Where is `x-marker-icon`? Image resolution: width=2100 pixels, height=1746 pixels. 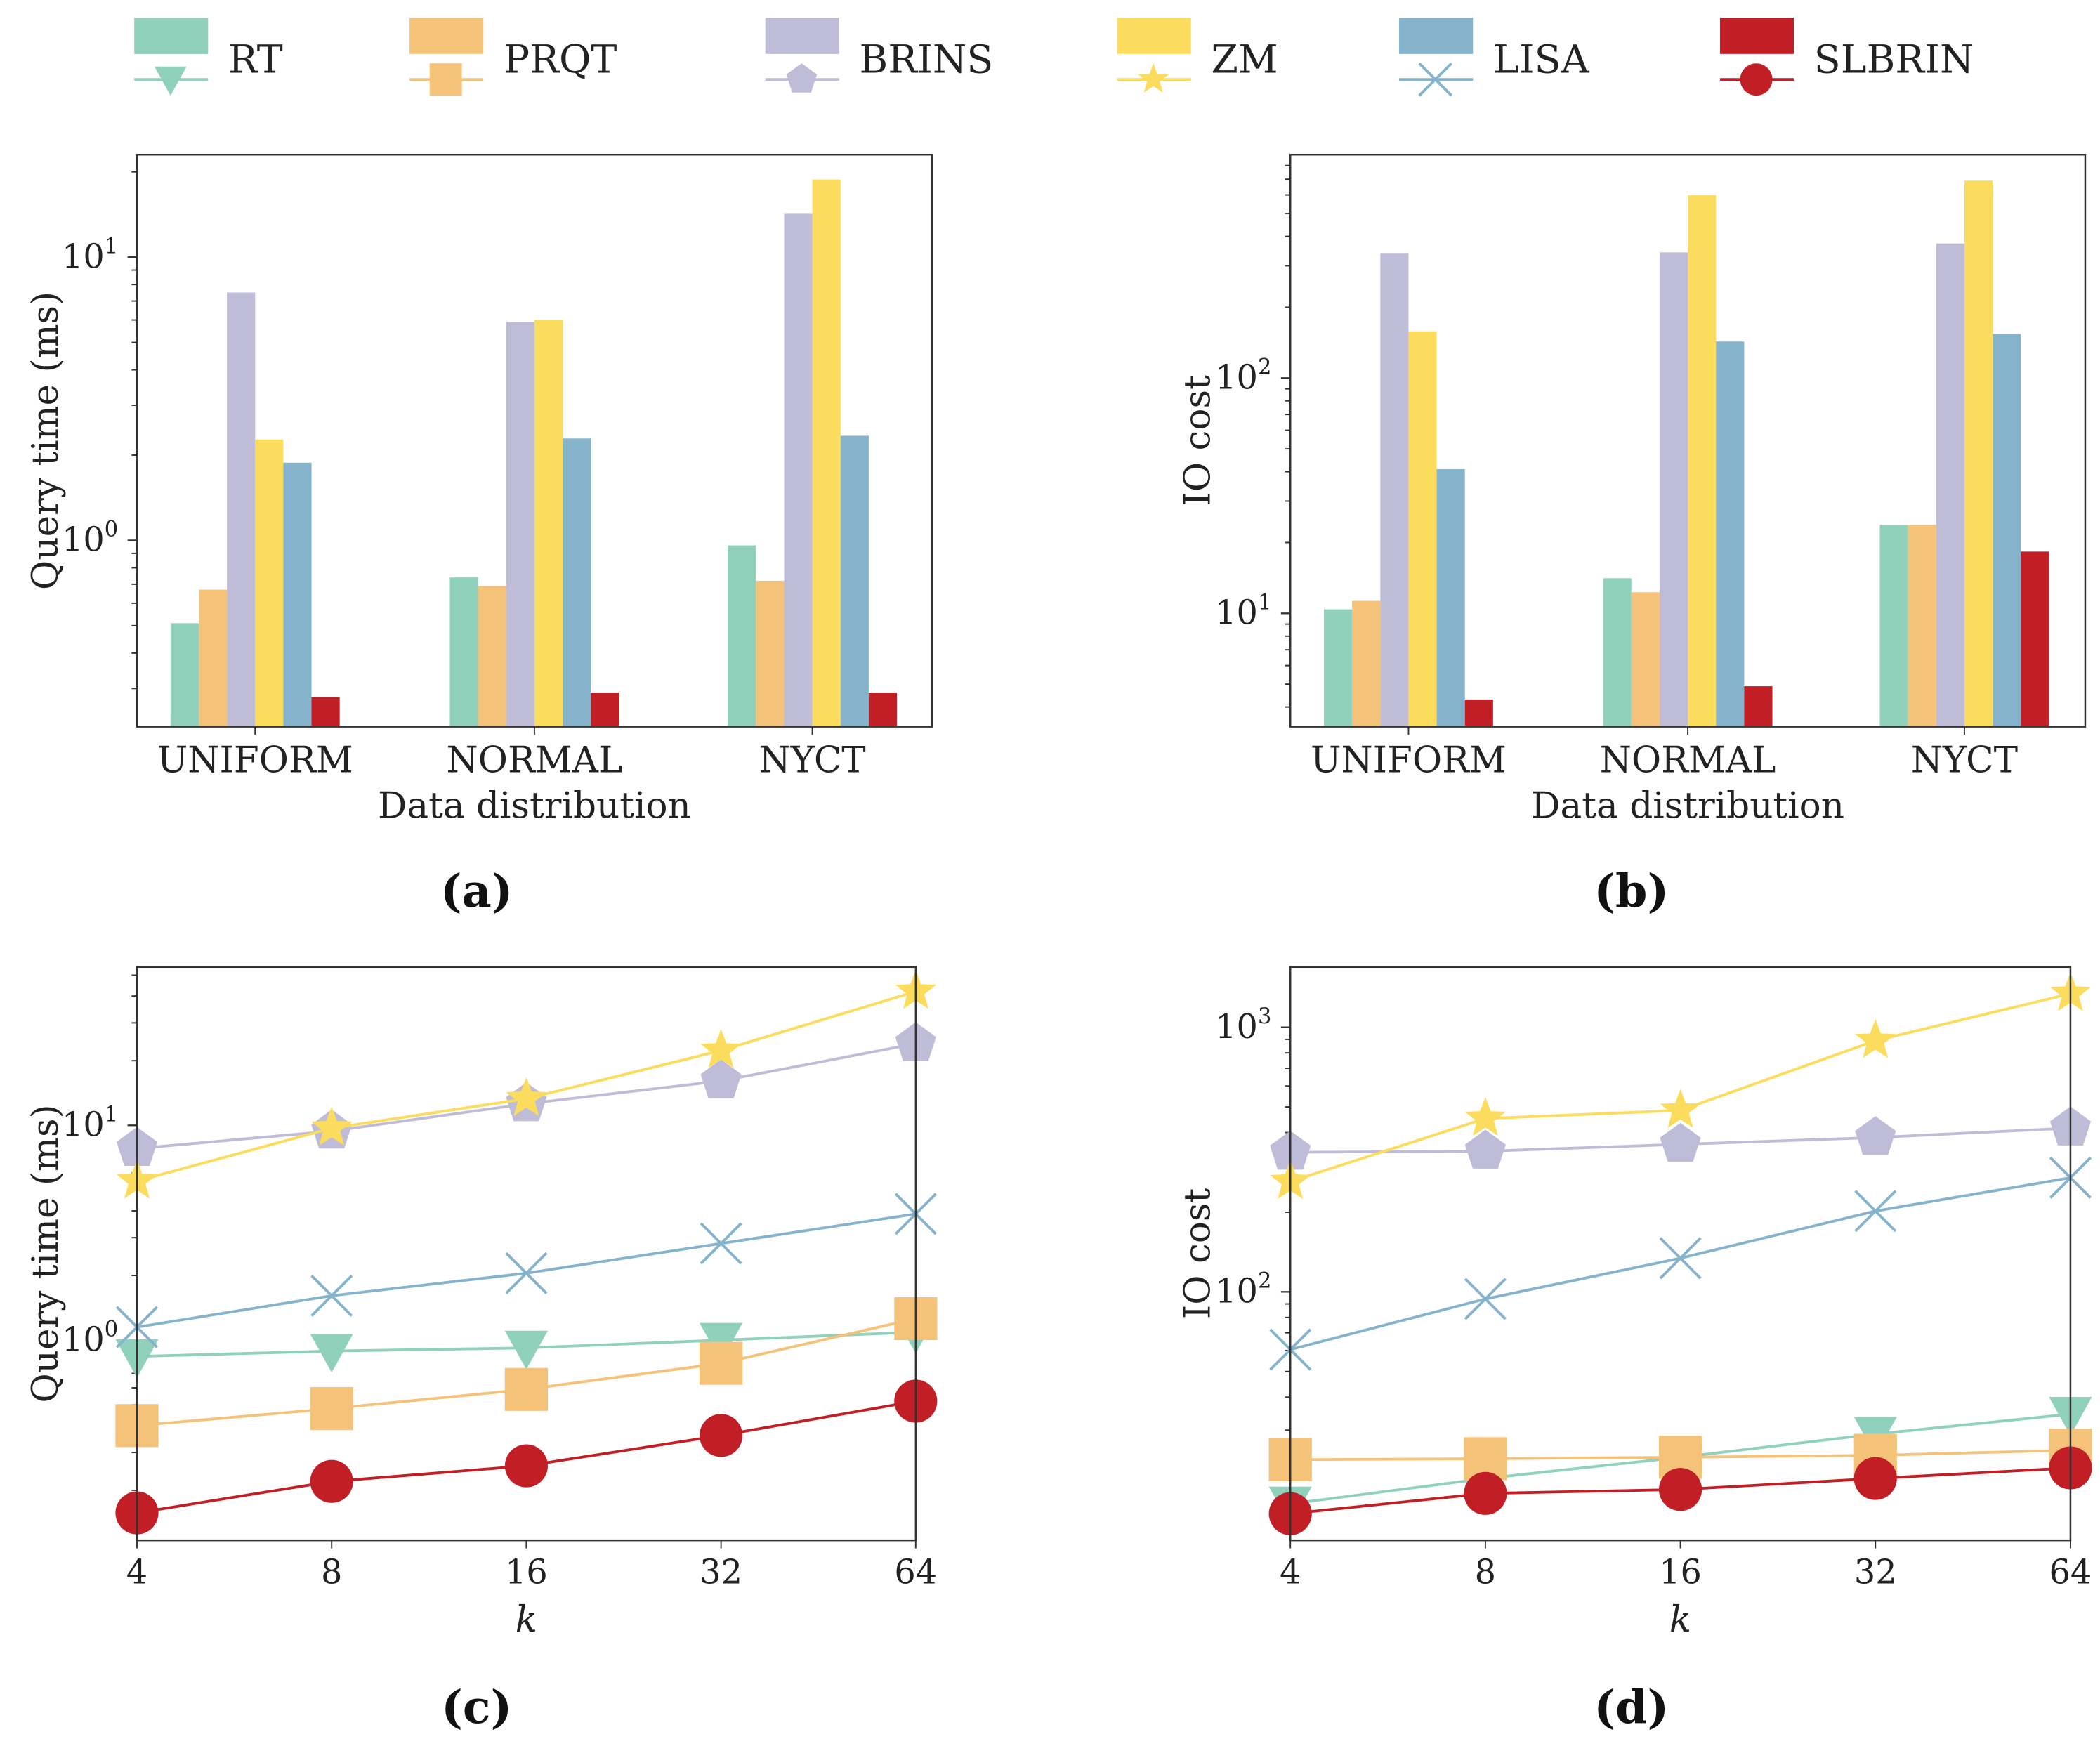 x-marker-icon is located at coordinates (1435, 79).